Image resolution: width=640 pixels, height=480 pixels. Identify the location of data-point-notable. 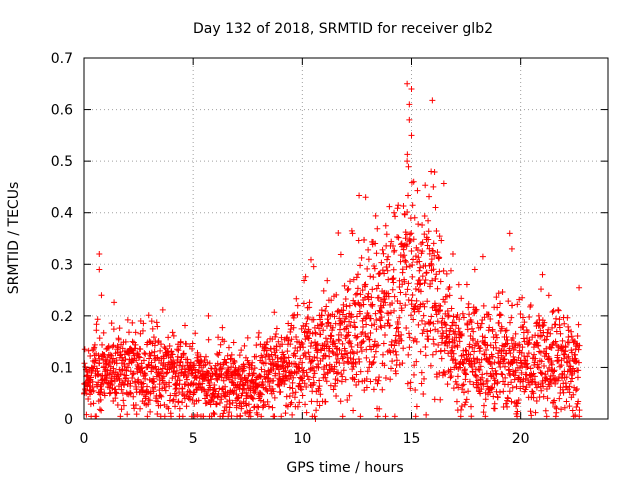
(411, 135).